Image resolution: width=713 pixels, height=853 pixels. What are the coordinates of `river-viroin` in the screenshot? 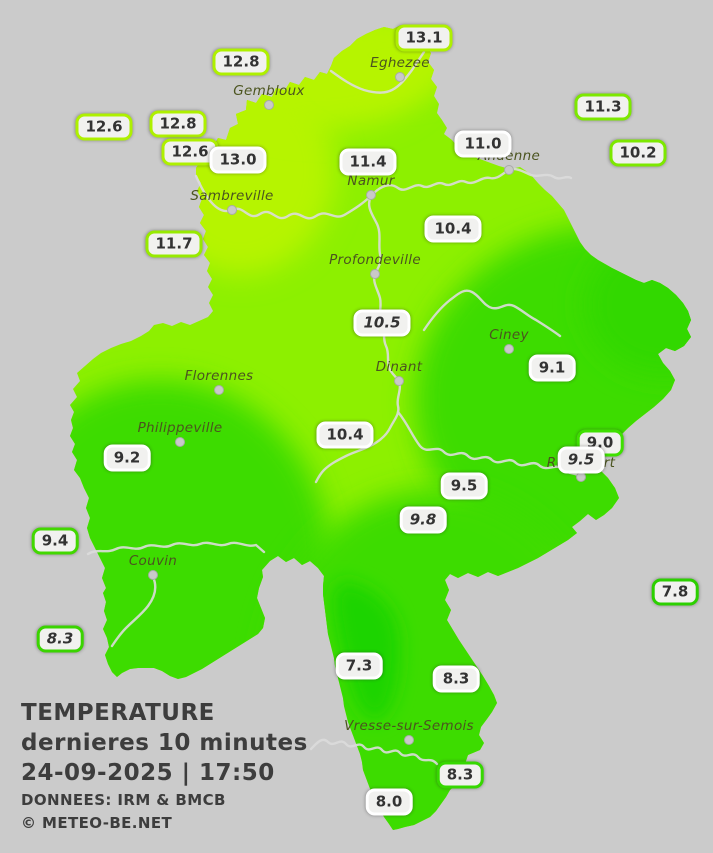 It's located at (176, 548).